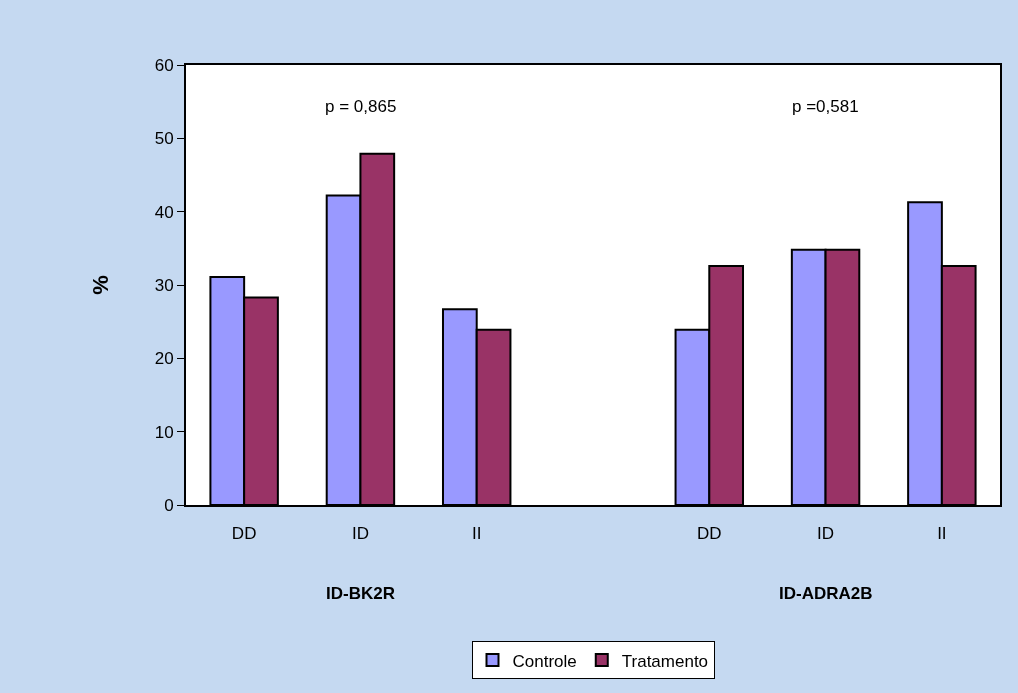 This screenshot has height=693, width=1018. What do you see at coordinates (164, 65) in the screenshot?
I see `y-tick-label: 60` at bounding box center [164, 65].